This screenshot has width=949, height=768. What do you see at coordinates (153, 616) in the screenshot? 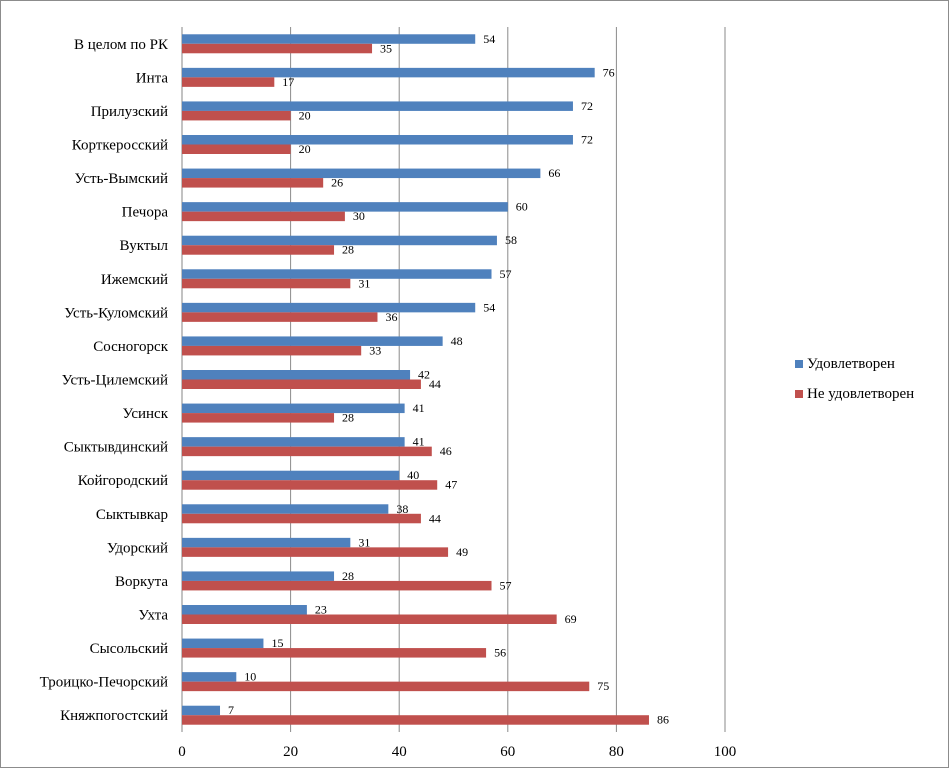
I see `category-label: Ухта` at bounding box center [153, 616].